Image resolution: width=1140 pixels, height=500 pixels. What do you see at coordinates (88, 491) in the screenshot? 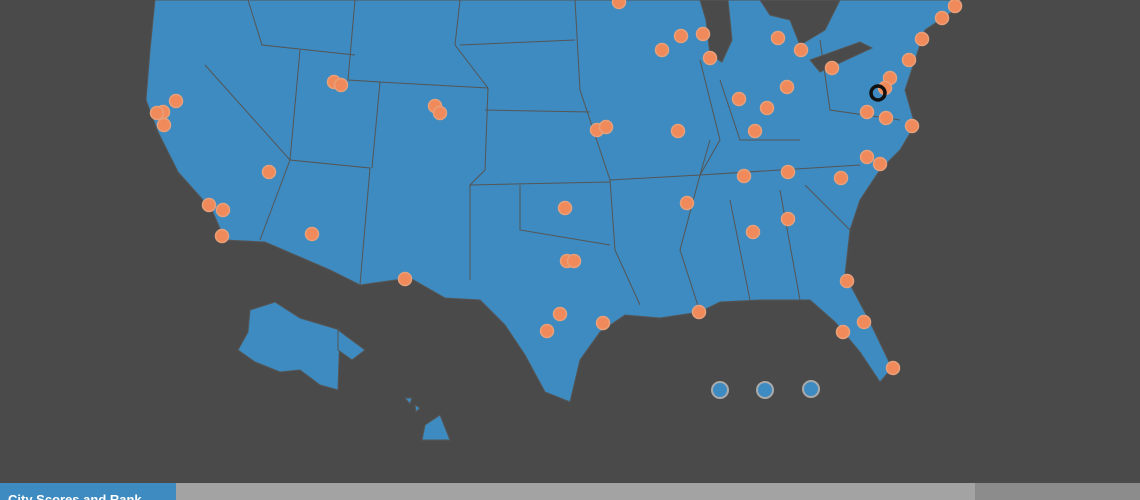
I see `footer-tab: City Scores and Rank` at bounding box center [88, 491].